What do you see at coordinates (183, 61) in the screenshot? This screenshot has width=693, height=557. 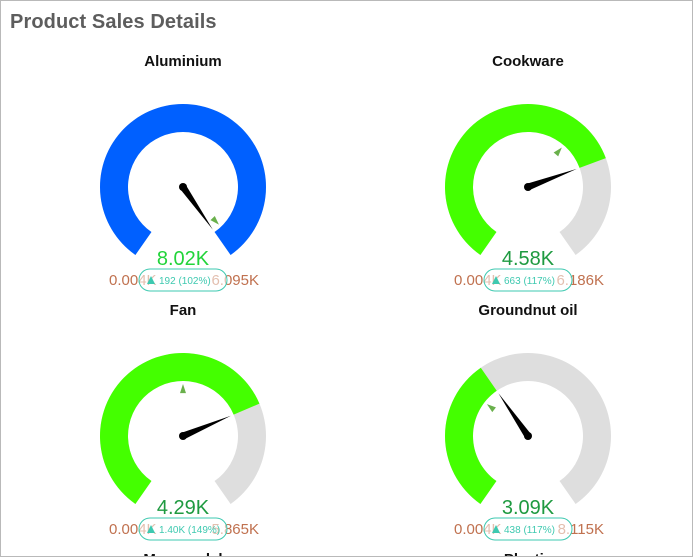 I see `gauge-title: Aluminium` at bounding box center [183, 61].